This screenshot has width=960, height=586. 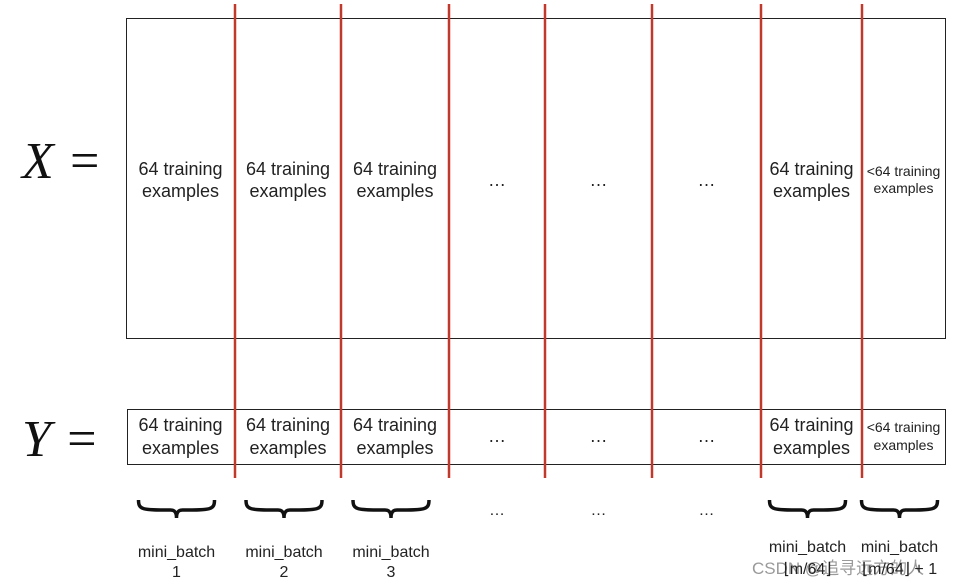 What do you see at coordinates (899, 569) in the screenshot?
I see `batch-index: ⌊m/64⌋ + 1` at bounding box center [899, 569].